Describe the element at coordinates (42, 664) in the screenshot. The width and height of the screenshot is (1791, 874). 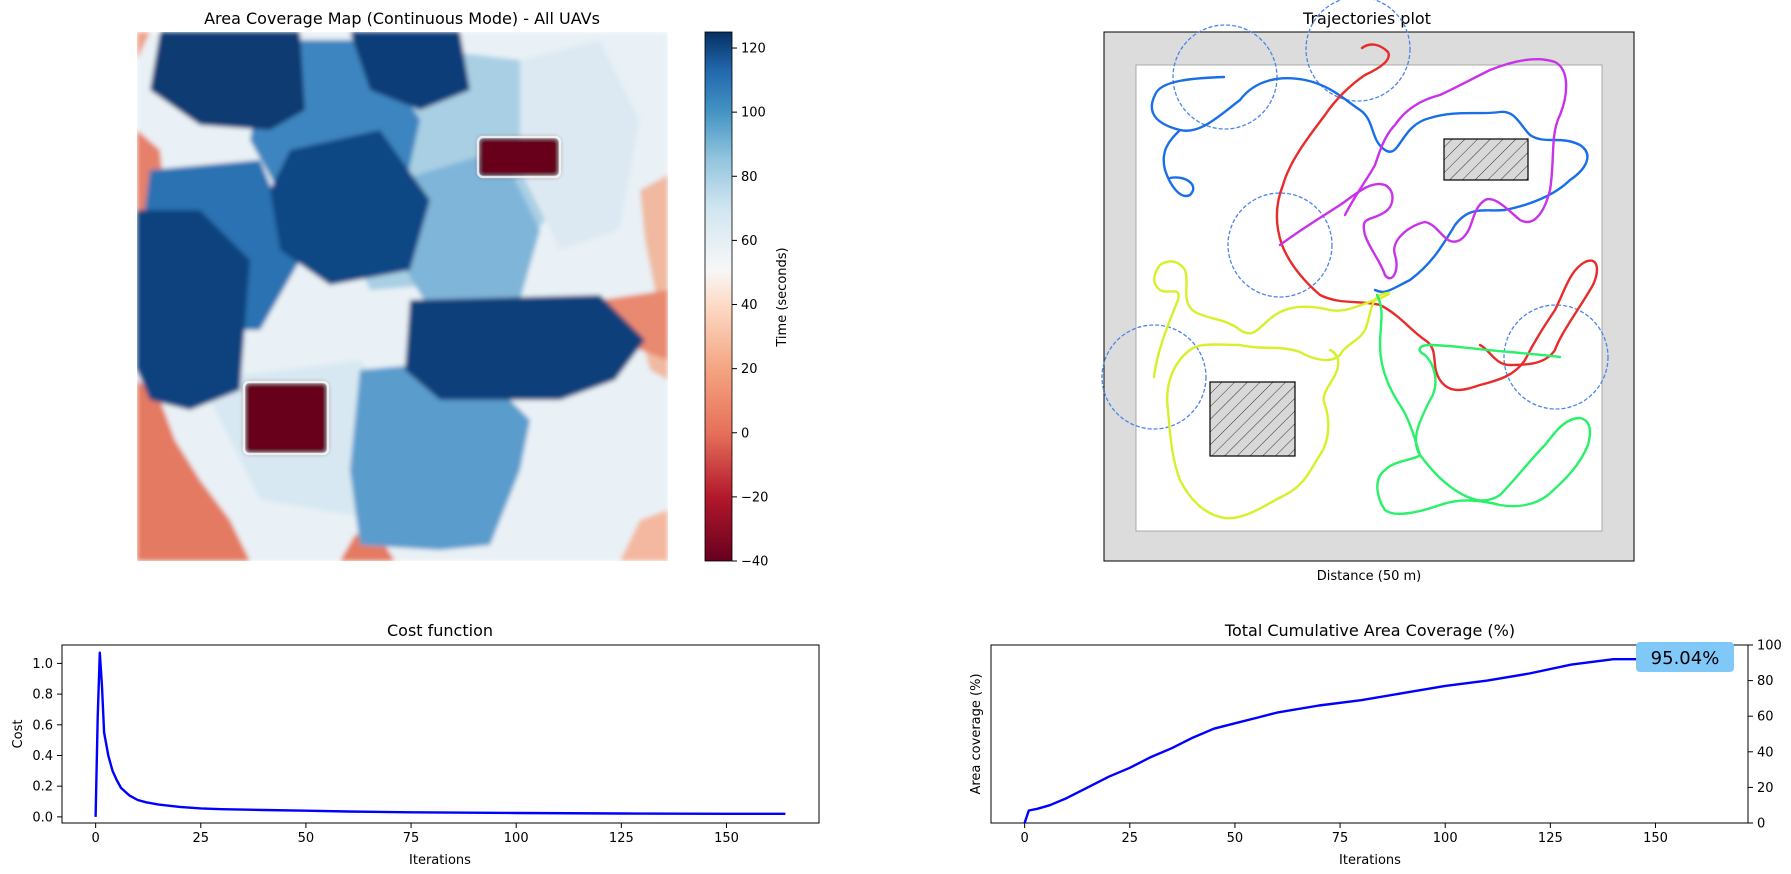
I see `y-tick-label: 1.0` at that location.